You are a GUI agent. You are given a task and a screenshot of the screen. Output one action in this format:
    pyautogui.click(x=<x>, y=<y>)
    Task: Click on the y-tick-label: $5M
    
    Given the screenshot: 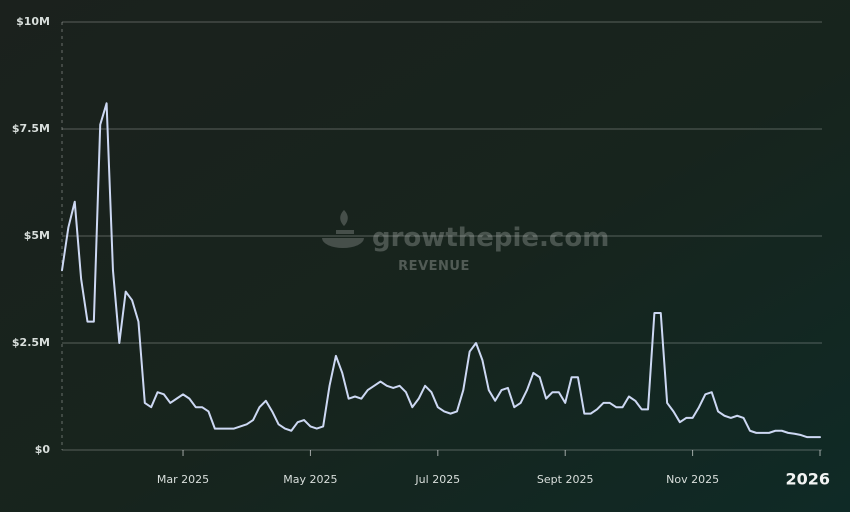 What is the action you would take?
    pyautogui.click(x=37, y=235)
    